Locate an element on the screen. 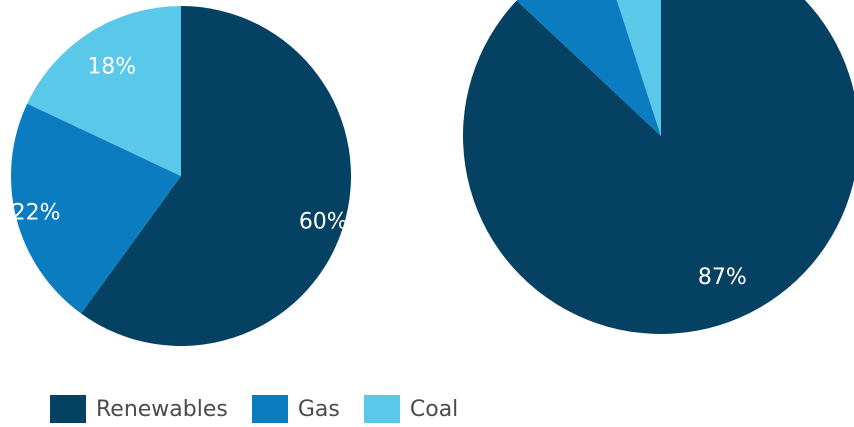 This screenshot has width=854, height=427. legend-item-gas: Gas is located at coordinates (295, 409).